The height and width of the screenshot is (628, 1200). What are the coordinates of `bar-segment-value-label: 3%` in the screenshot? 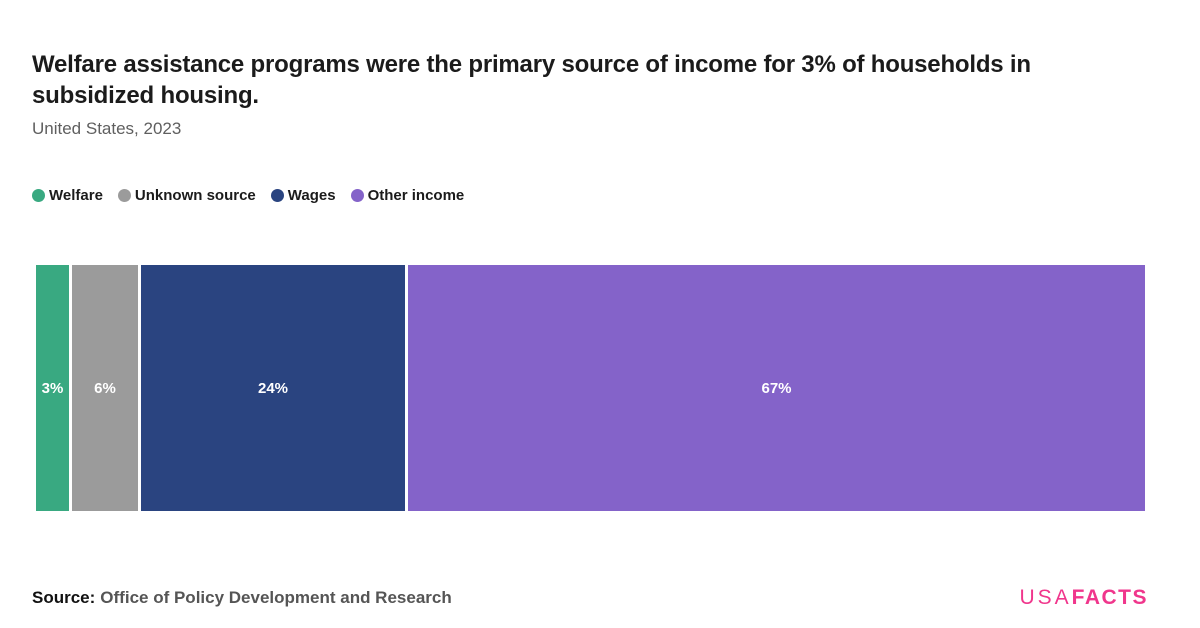 It's located at (52, 388).